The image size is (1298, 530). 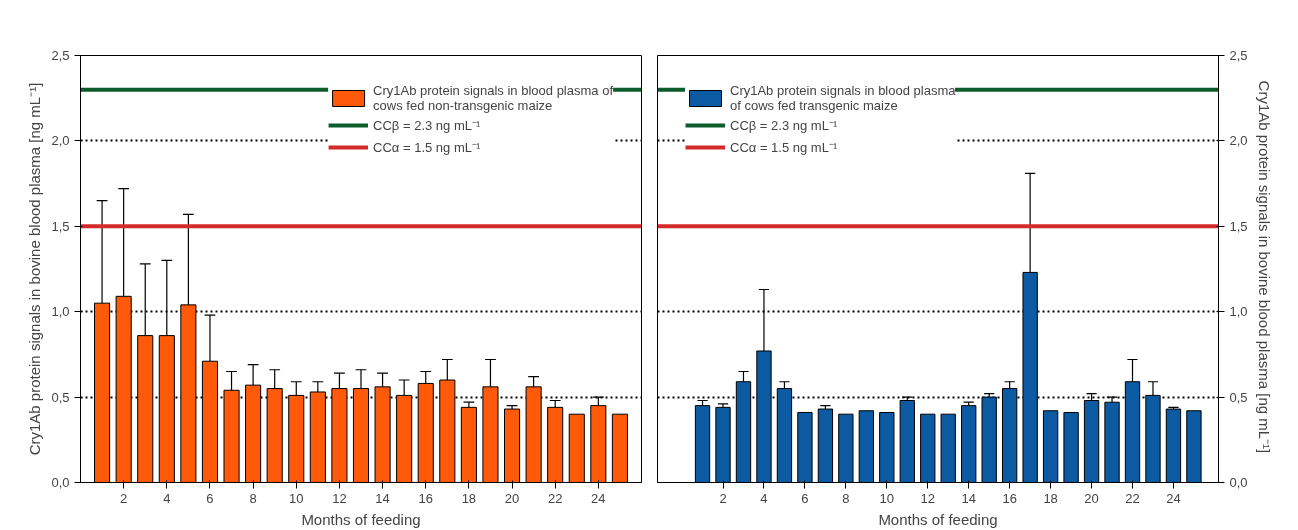 I want to click on y-tick-label: 2,5, so click(x=60, y=55).